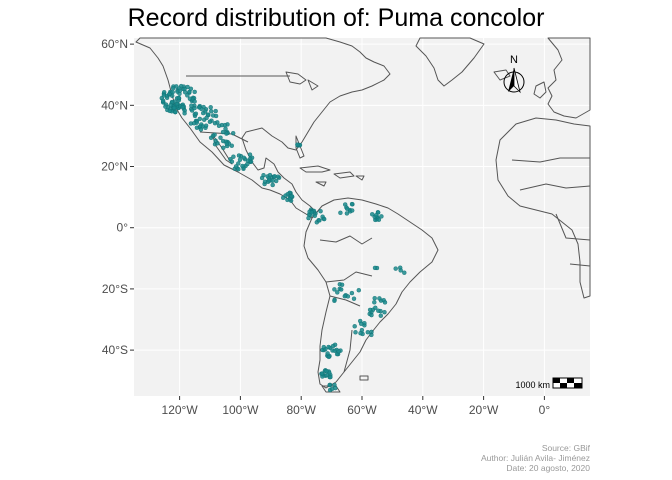 This screenshot has height=480, width=672. What do you see at coordinates (115, 289) in the screenshot?
I see `y-tick-label: 20°S` at bounding box center [115, 289].